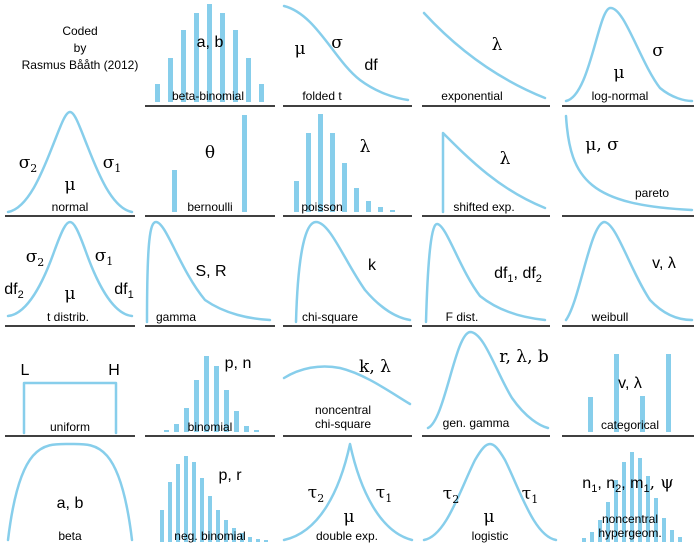  I want to click on weibull-param-v-lambda: v, λ, so click(664, 263).